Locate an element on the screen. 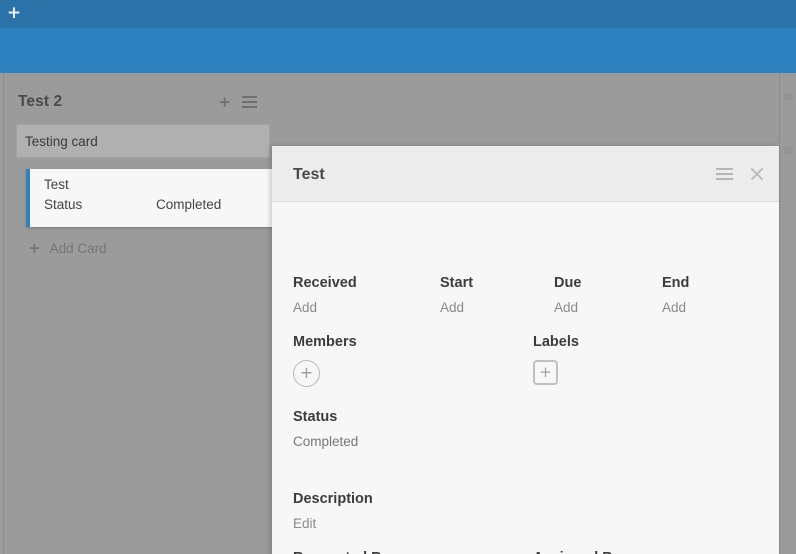  members-labels-row: Members + Labels + is located at coordinates (528, 362).